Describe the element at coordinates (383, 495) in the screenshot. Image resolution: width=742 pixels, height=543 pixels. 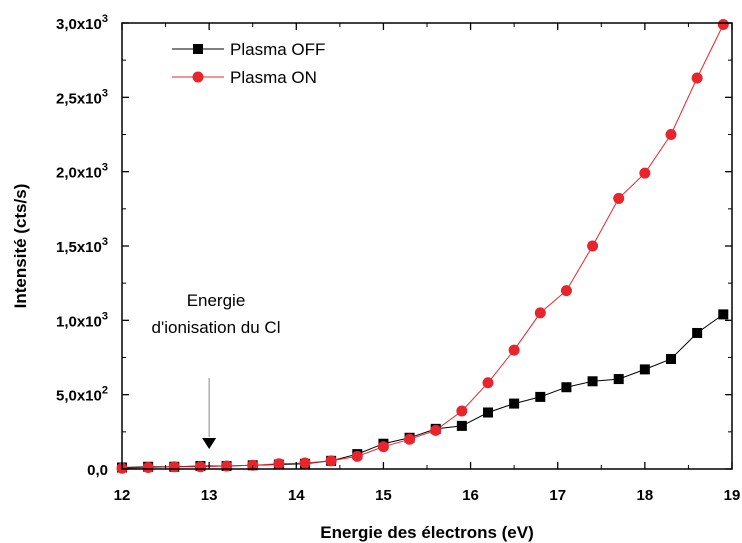
I see `x-tick-label: 15` at that location.